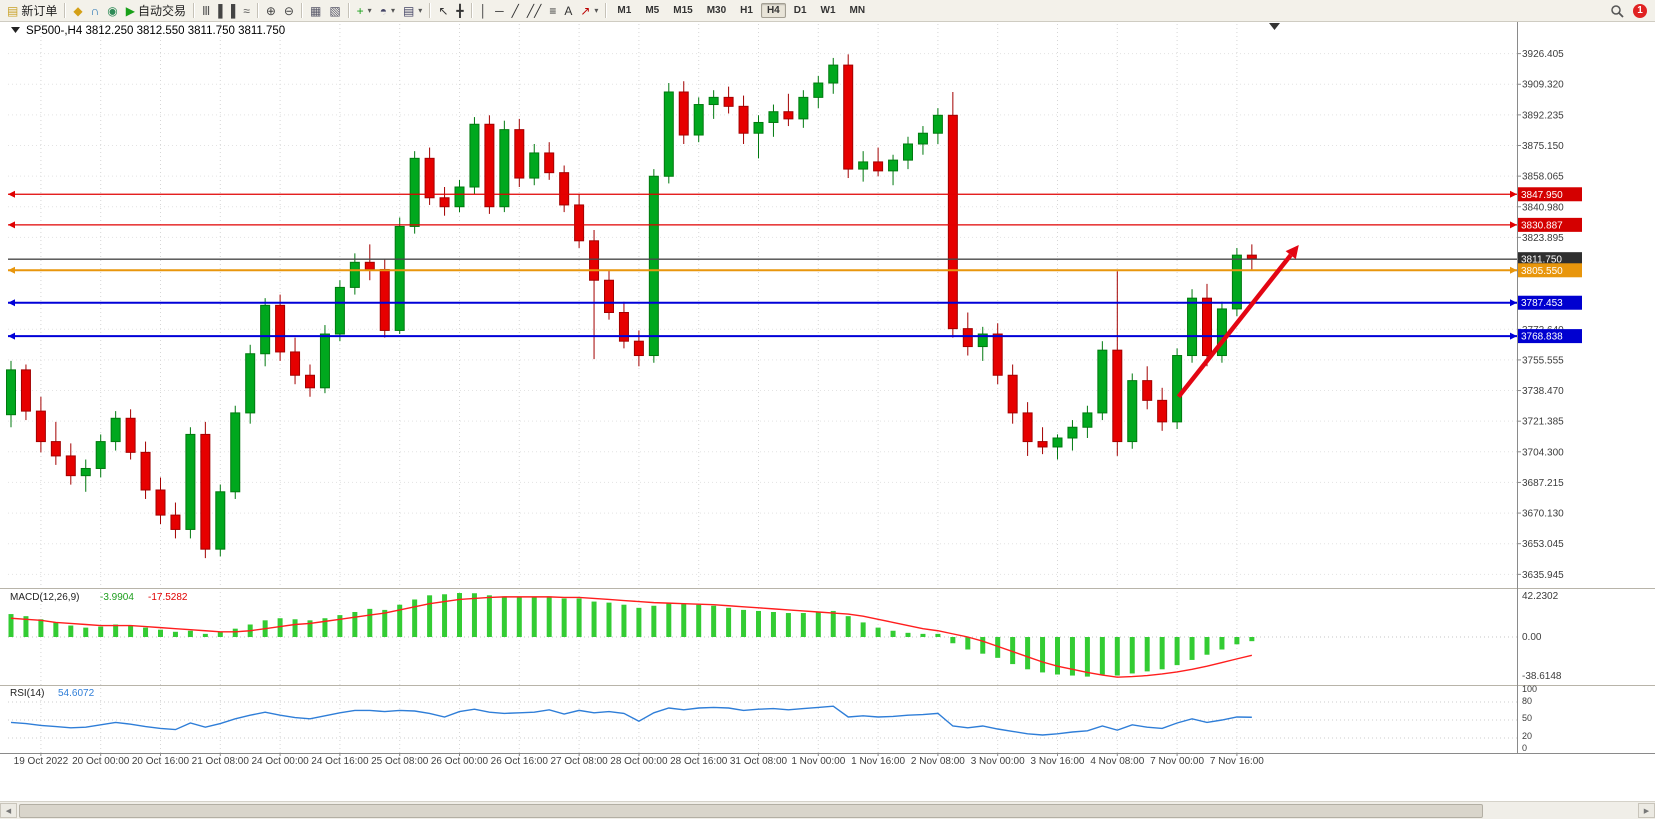 This screenshot has height=819, width=1655. I want to click on bar-chart-button: Ⅲ, so click(206, 11).